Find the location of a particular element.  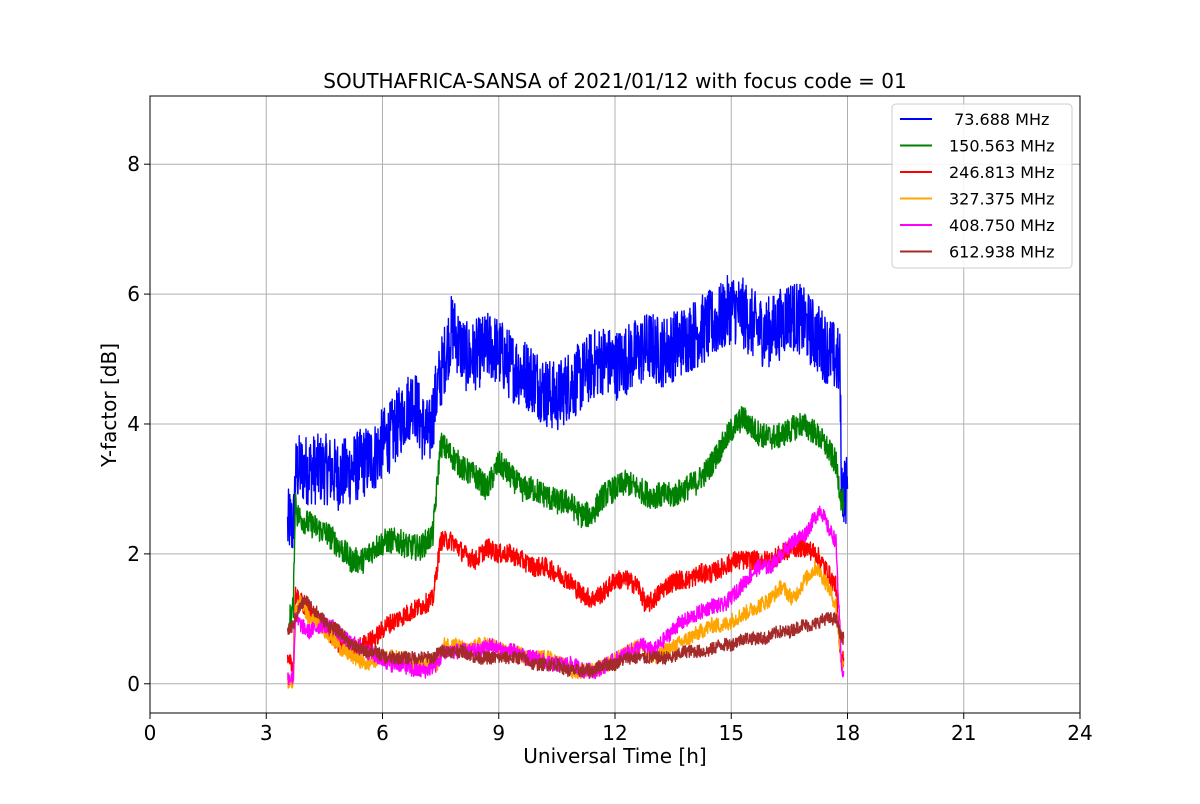

x-tick-label: 3 is located at coordinates (266, 733).